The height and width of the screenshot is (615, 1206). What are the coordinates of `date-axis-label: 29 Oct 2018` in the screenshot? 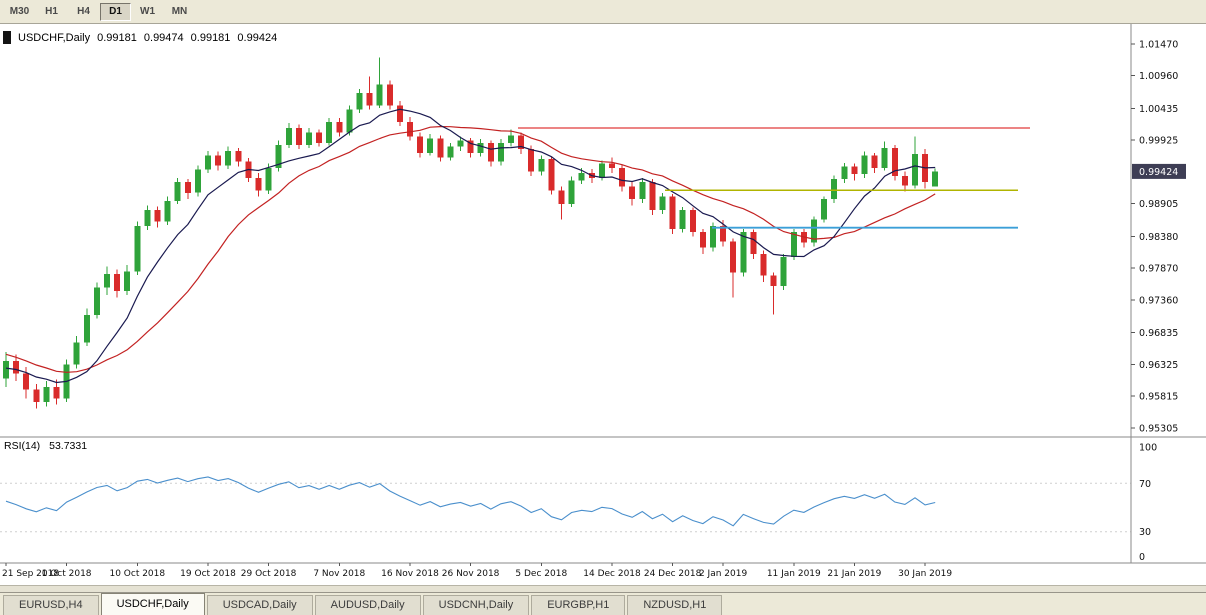 It's located at (269, 574).